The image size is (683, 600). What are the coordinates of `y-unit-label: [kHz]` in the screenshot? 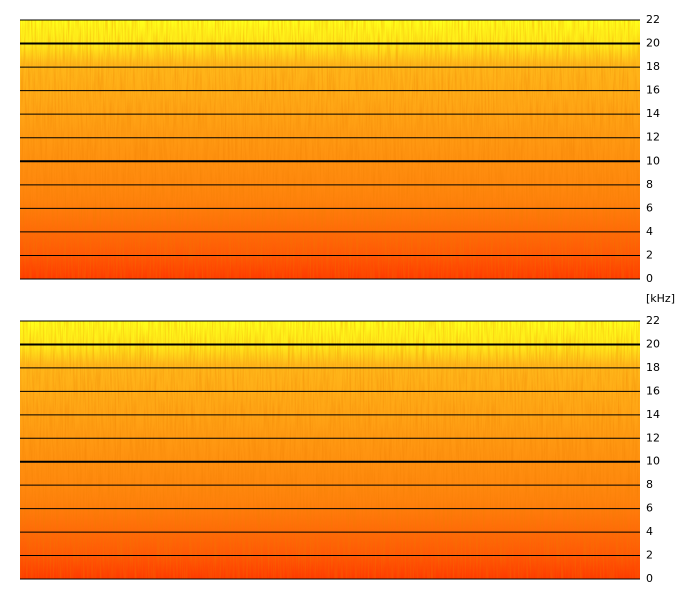 It's located at (660, 298).